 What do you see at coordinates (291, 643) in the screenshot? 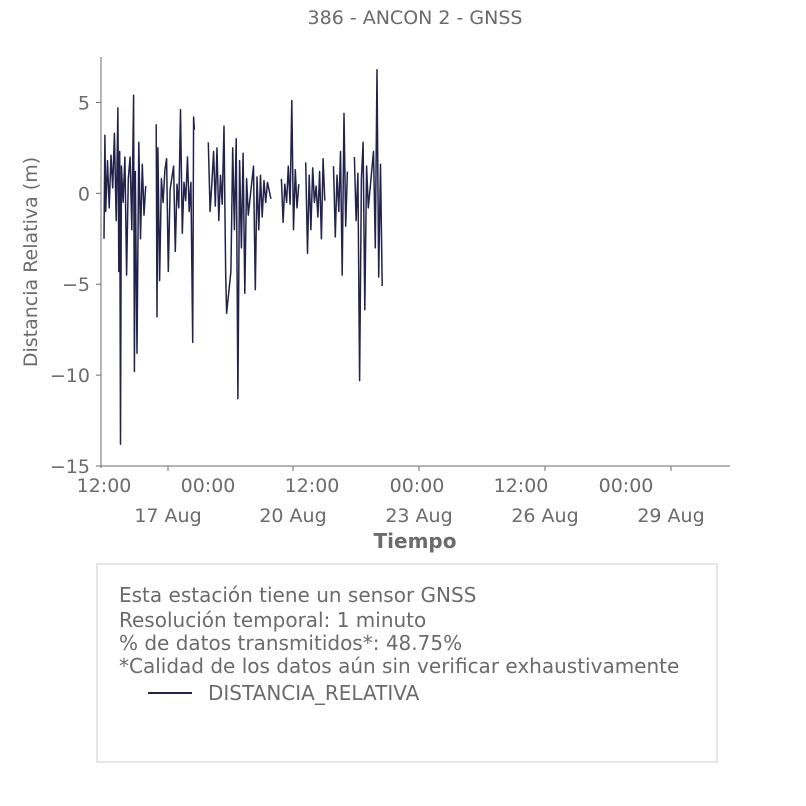
I see `legend-info-percentage: % de datos transmitidos*: 48.75%` at bounding box center [291, 643].